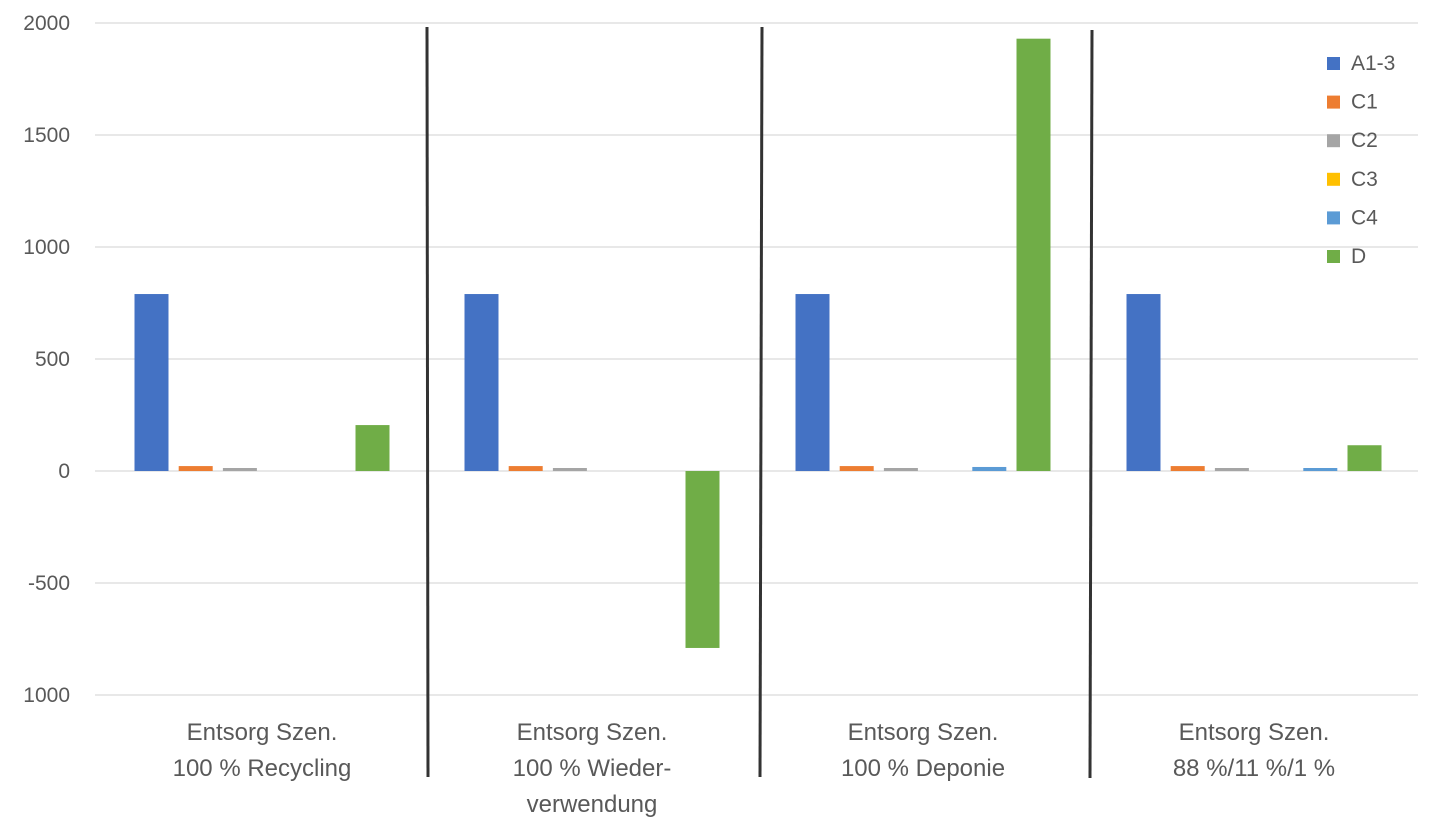 Image resolution: width=1432 pixels, height=821 pixels. I want to click on y-tick-label: 500, so click(52, 359).